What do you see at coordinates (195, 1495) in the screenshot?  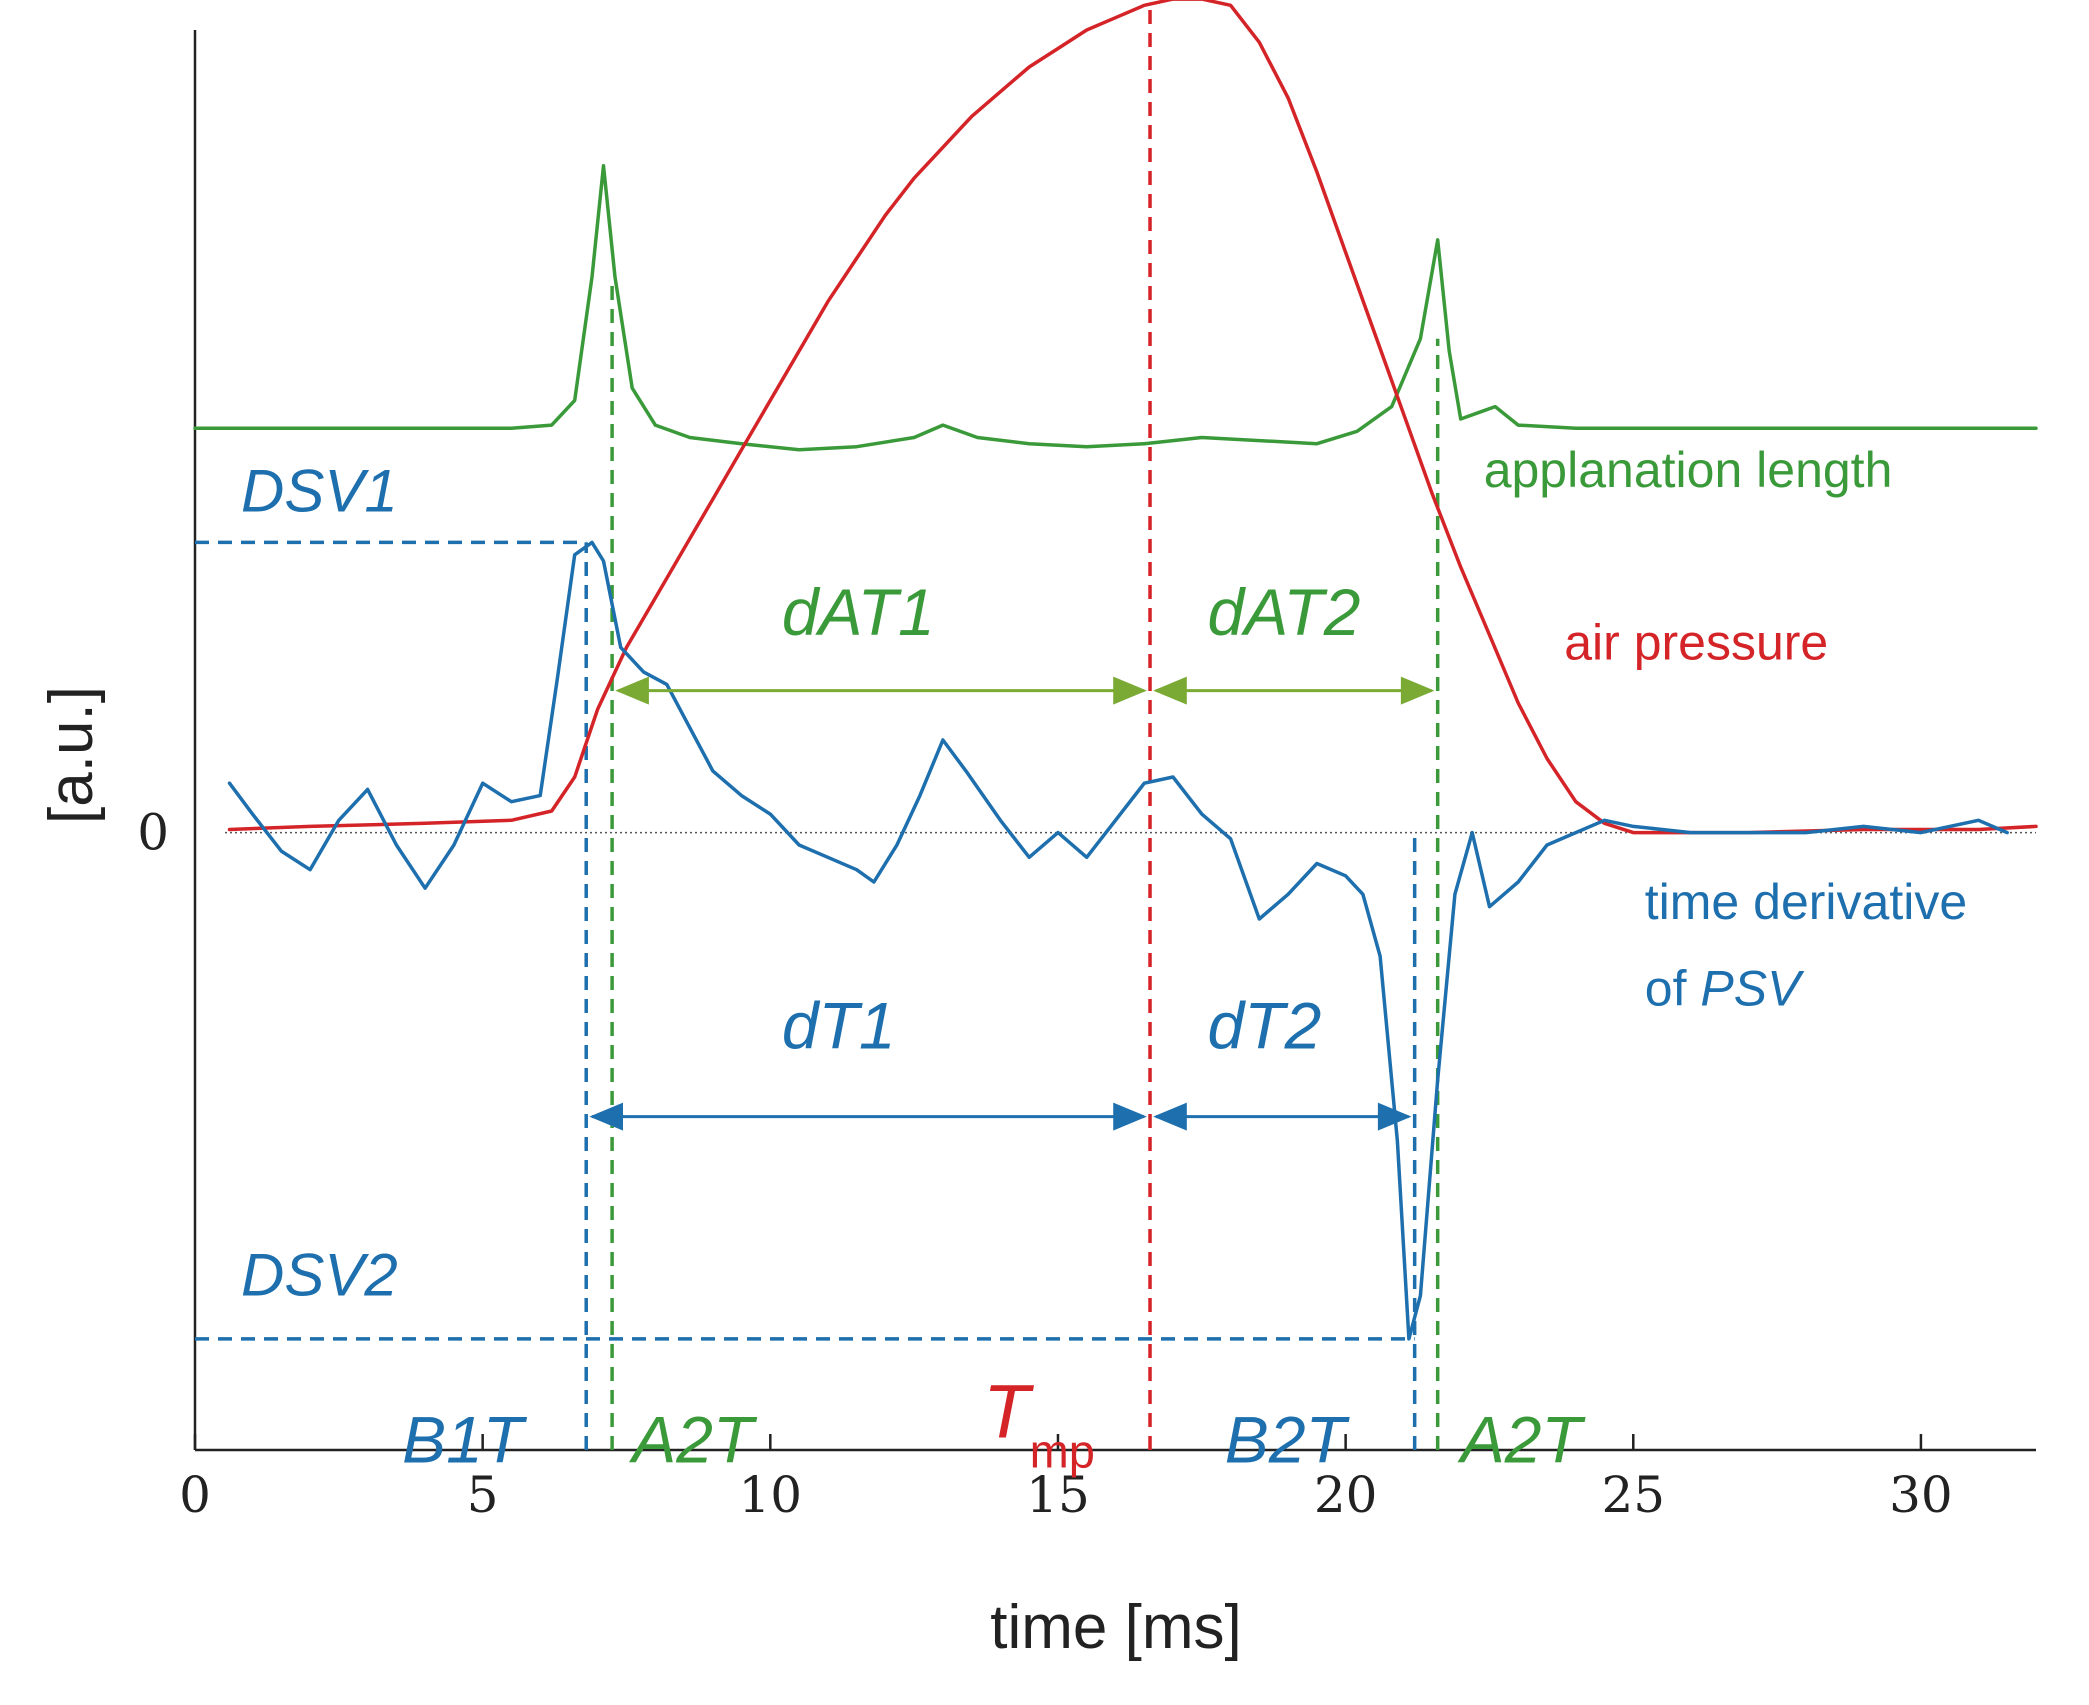 I see `x-tick-label: 0` at bounding box center [195, 1495].